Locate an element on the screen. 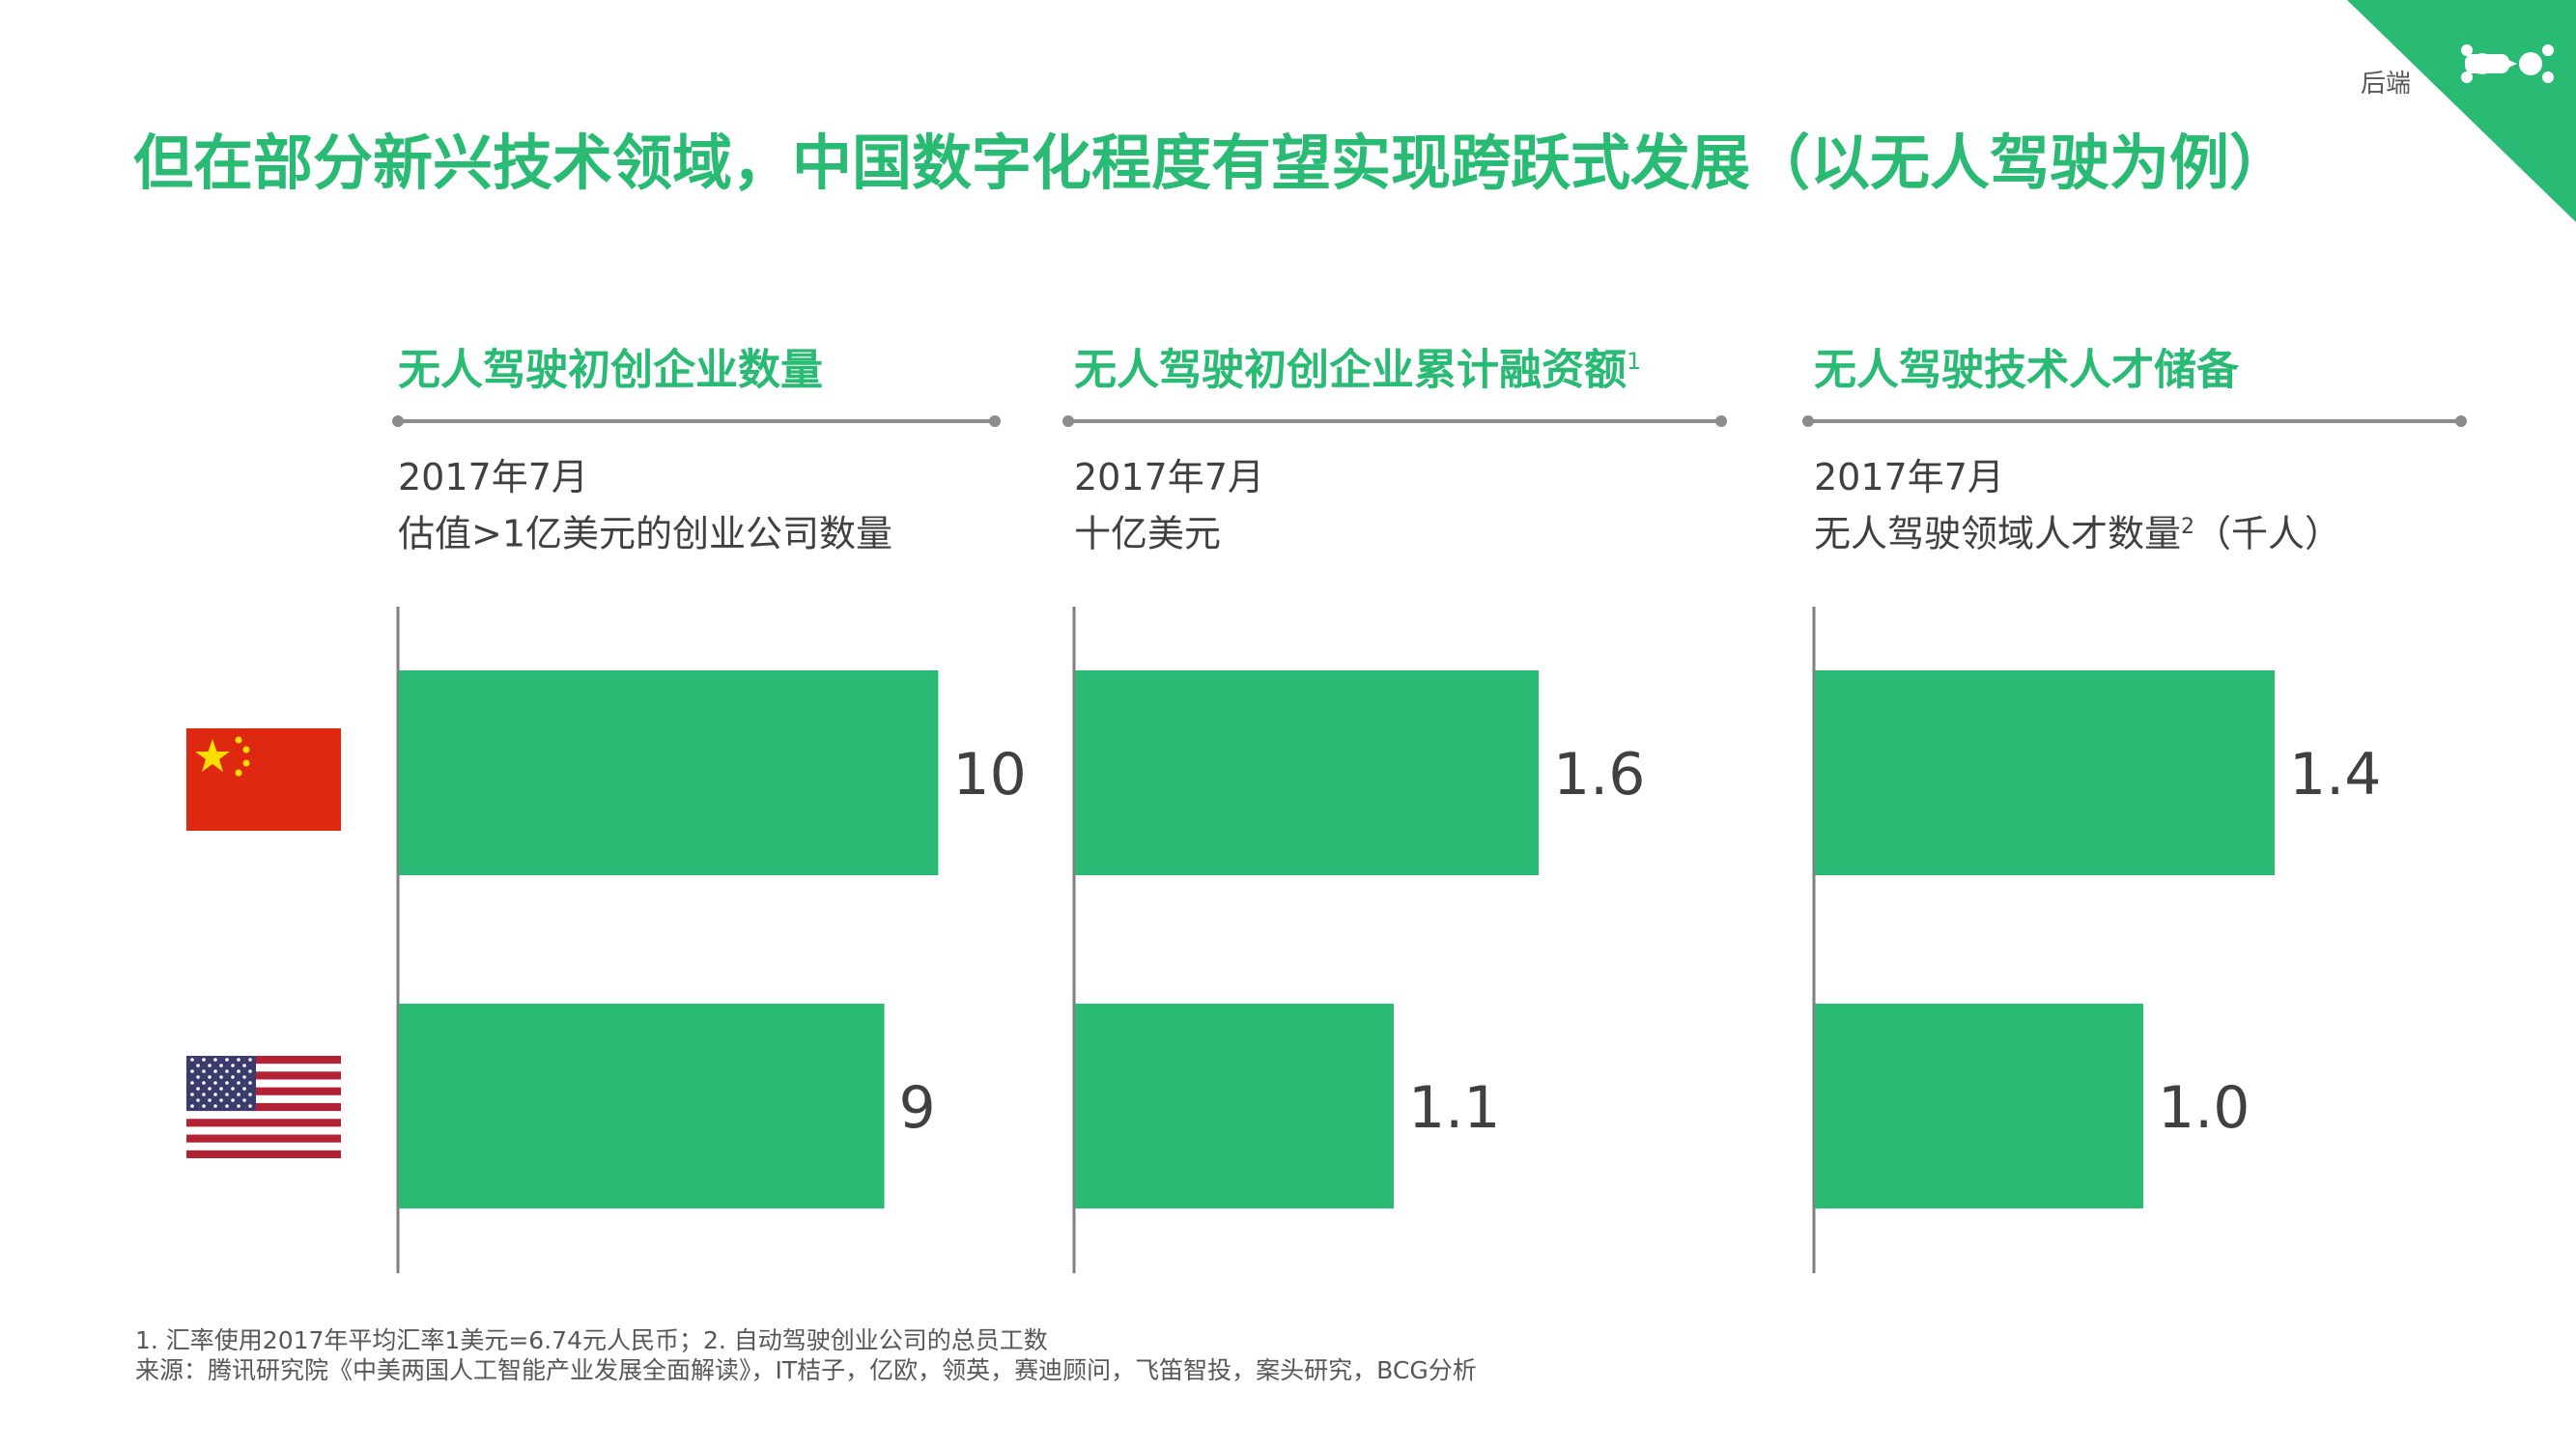 This screenshot has height=1449, width=2576. value-label-china: 10 is located at coordinates (989, 775).